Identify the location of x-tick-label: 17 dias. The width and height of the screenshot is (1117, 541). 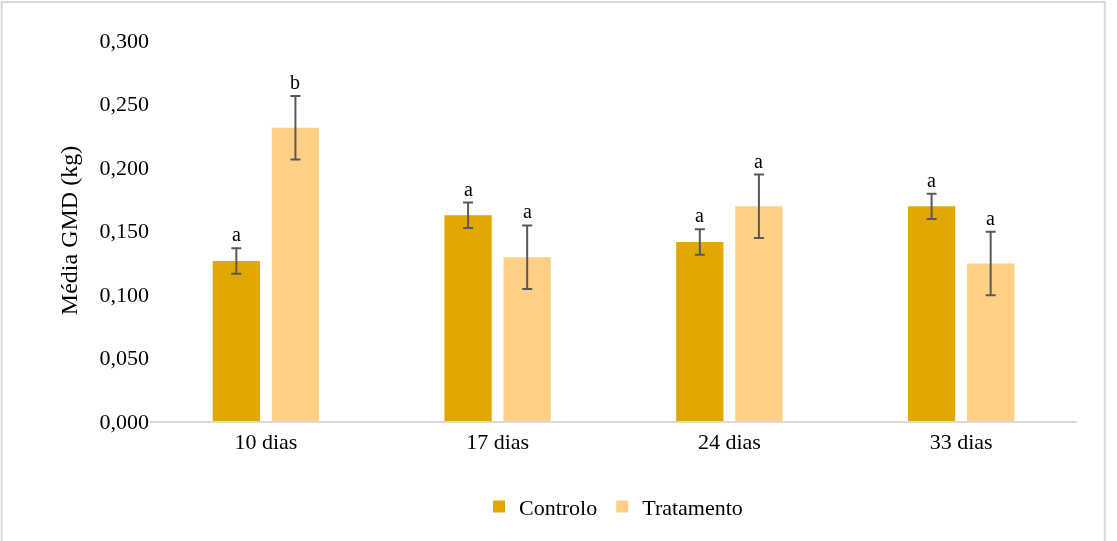
(498, 442).